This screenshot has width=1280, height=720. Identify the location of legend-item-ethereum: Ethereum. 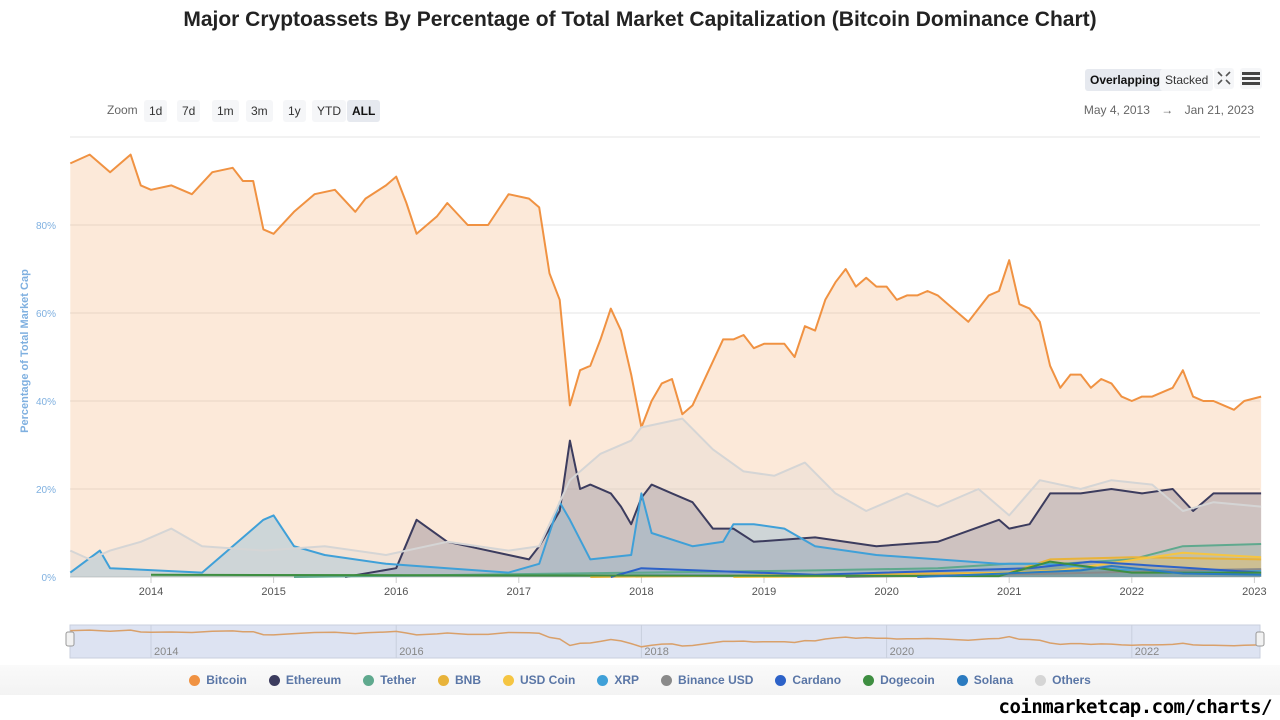
(305, 680).